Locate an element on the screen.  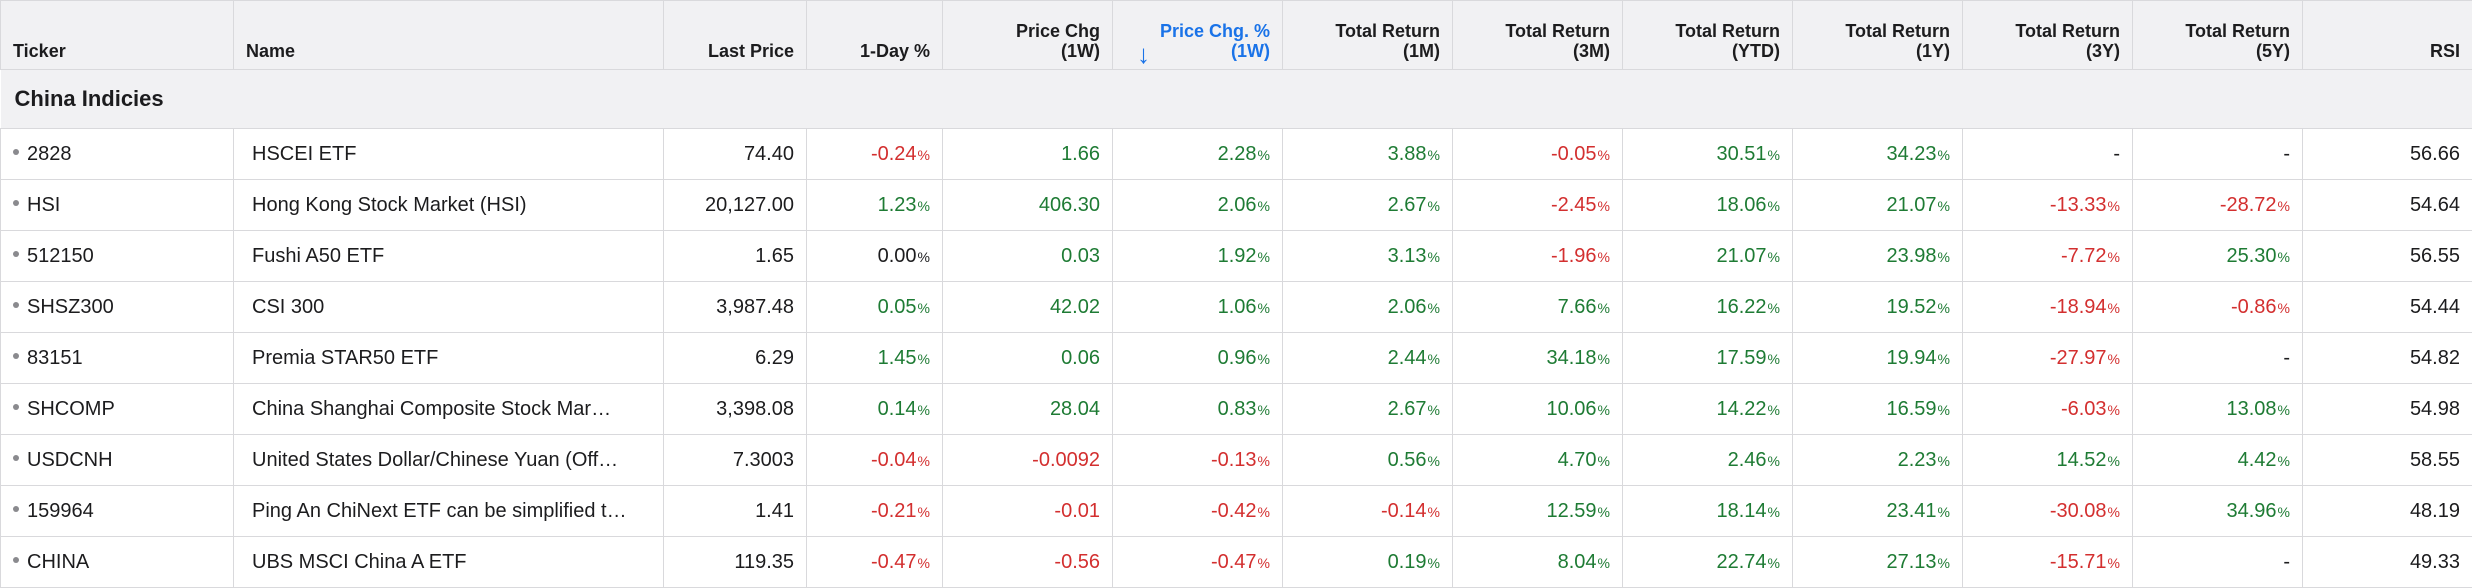
col-header-total-return-1m: Total Return(1M) is located at coordinates (1368, 35).